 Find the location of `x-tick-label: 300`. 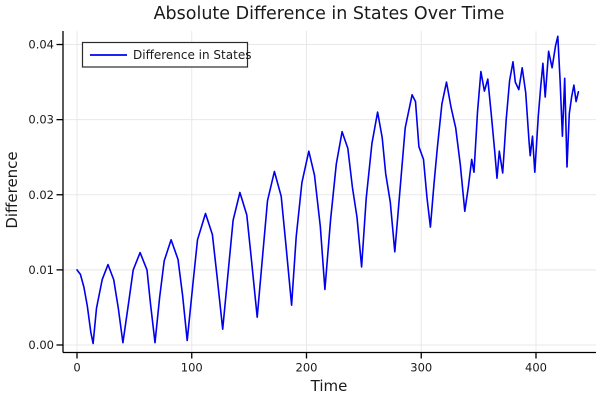

x-tick-label: 300 is located at coordinates (421, 368).